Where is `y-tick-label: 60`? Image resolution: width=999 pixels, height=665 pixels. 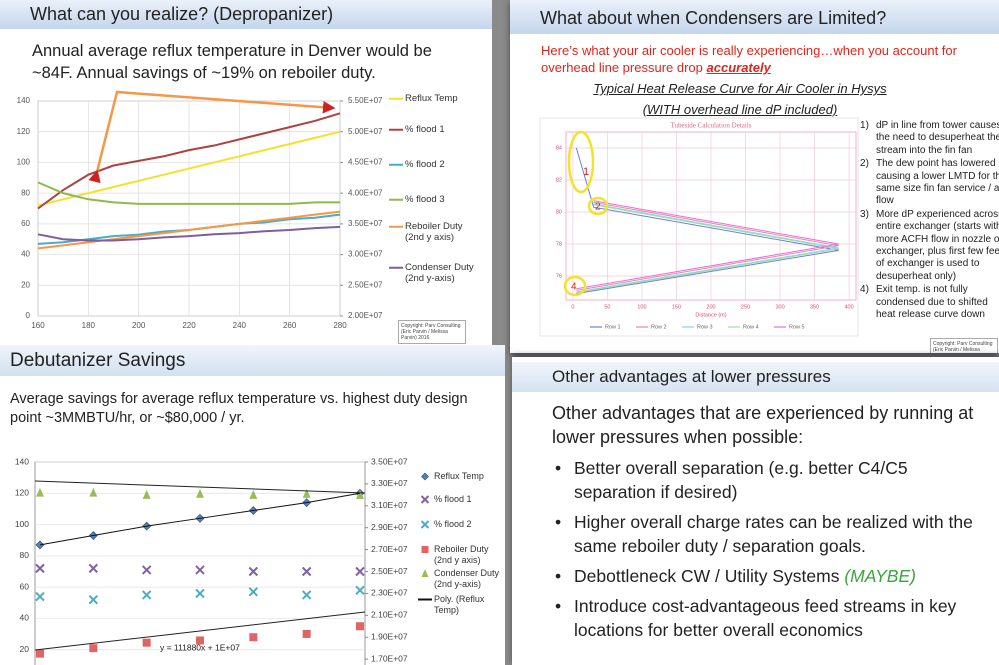 y-tick-label: 60 is located at coordinates (25, 223).